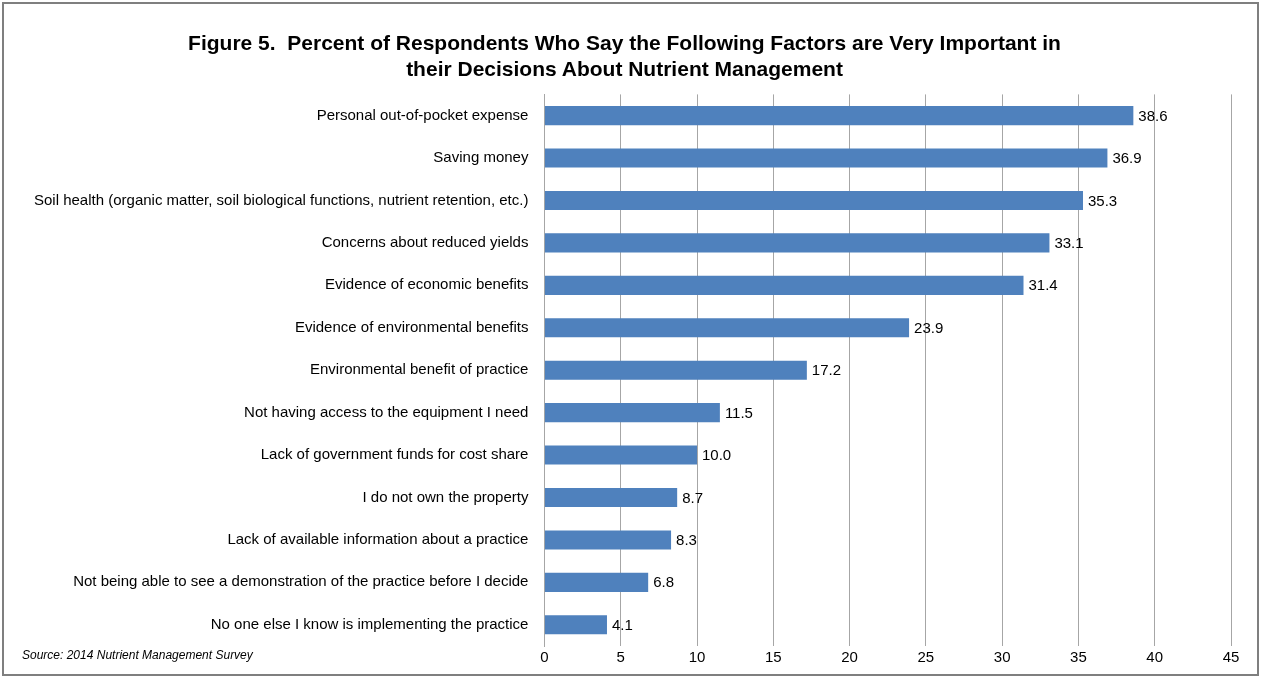 This screenshot has height=678, width=1261. What do you see at coordinates (1153, 115) in the screenshot?
I see `data-label: 38.6` at bounding box center [1153, 115].